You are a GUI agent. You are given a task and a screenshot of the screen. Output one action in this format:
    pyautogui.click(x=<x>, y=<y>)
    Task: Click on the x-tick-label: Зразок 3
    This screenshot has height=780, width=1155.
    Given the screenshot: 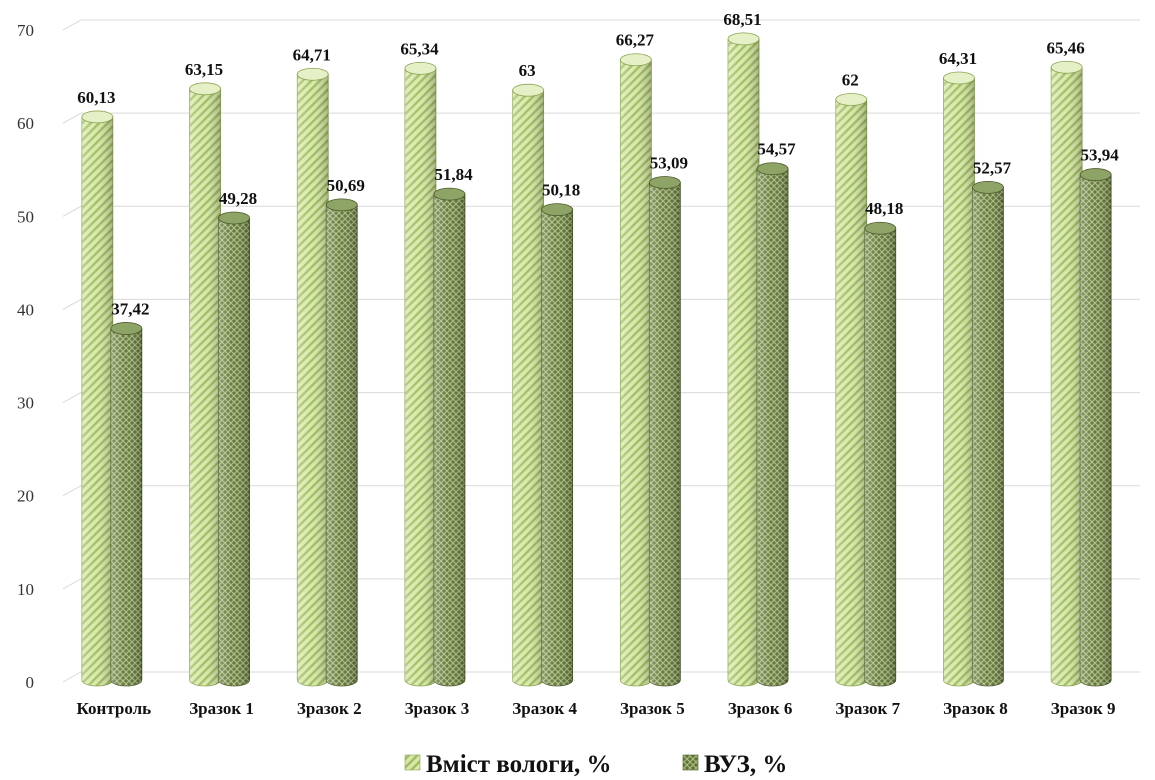 What is the action you would take?
    pyautogui.click(x=437, y=708)
    